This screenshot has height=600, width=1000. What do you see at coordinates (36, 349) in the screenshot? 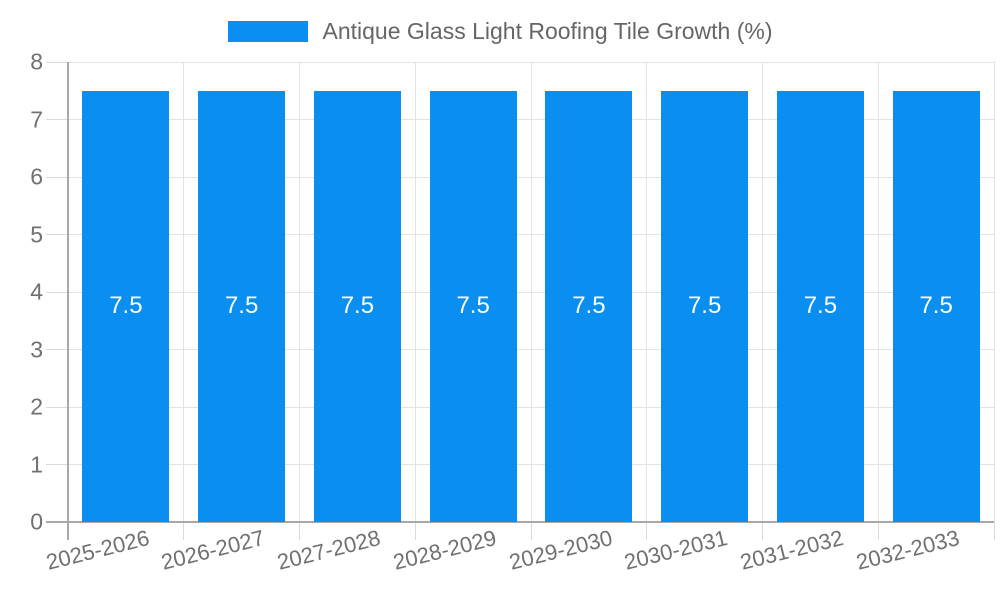
I see `y-axis-label: 3` at bounding box center [36, 349].